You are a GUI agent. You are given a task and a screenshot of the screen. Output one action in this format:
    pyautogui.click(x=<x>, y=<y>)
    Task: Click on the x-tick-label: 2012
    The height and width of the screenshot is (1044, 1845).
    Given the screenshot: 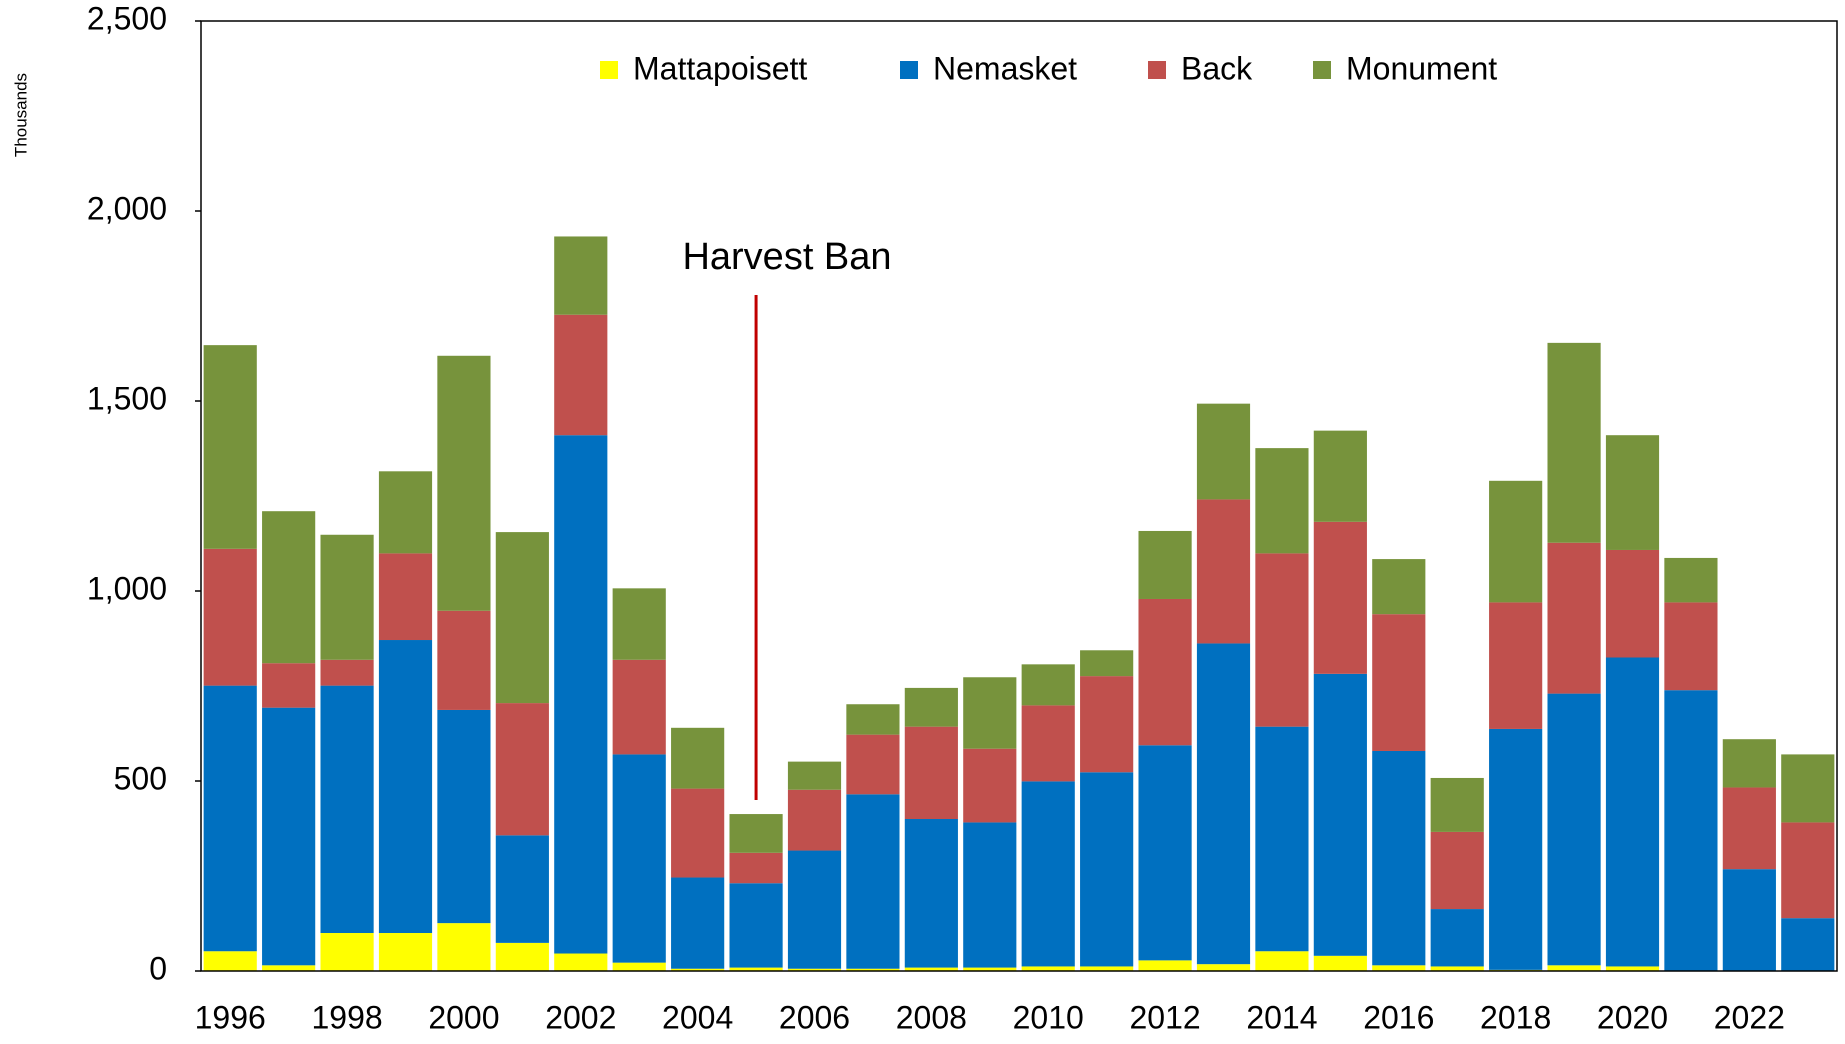 What is the action you would take?
    pyautogui.click(x=1164, y=1017)
    